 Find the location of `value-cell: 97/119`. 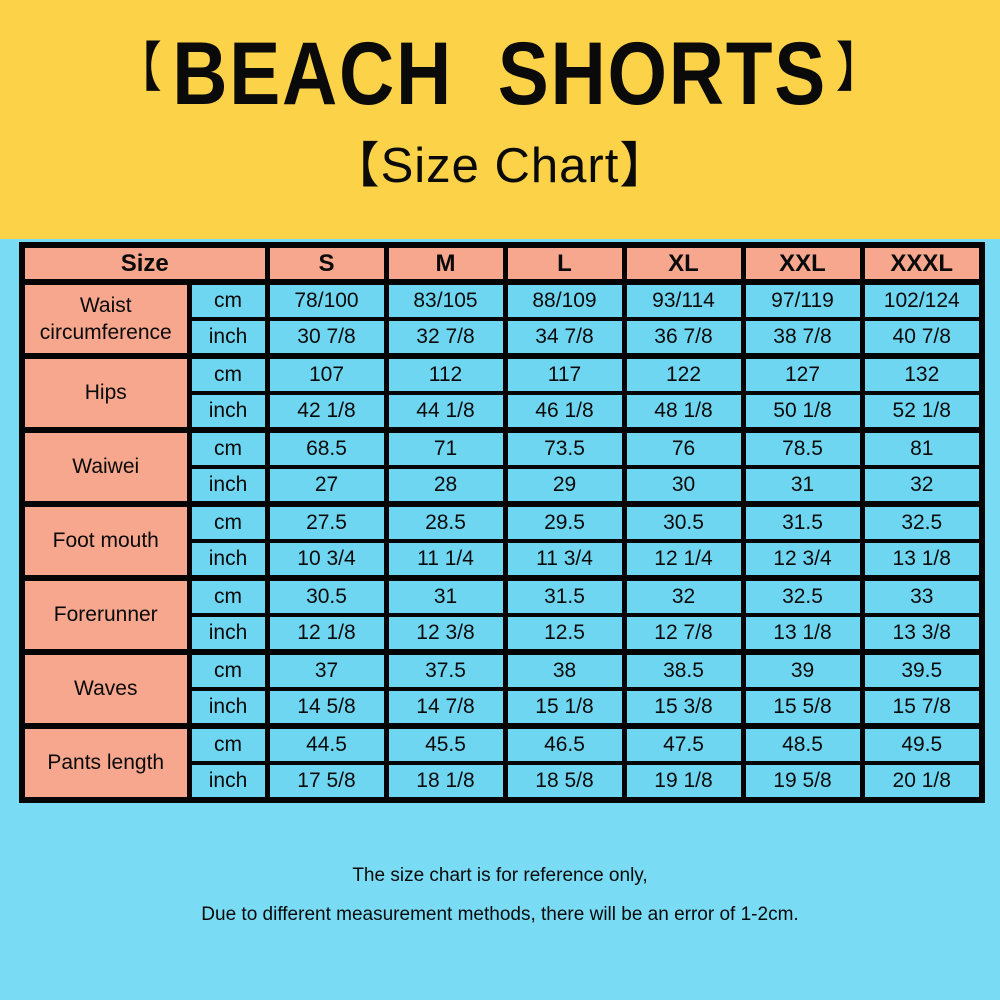

value-cell: 97/119 is located at coordinates (802, 300).